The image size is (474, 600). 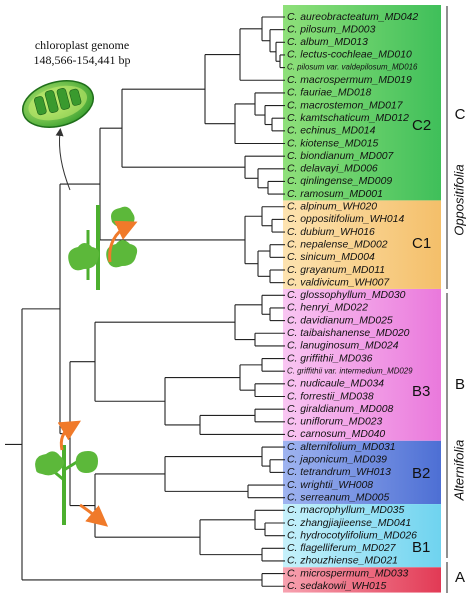 What do you see at coordinates (421, 391) in the screenshot?
I see `clade-label: B3` at bounding box center [421, 391].